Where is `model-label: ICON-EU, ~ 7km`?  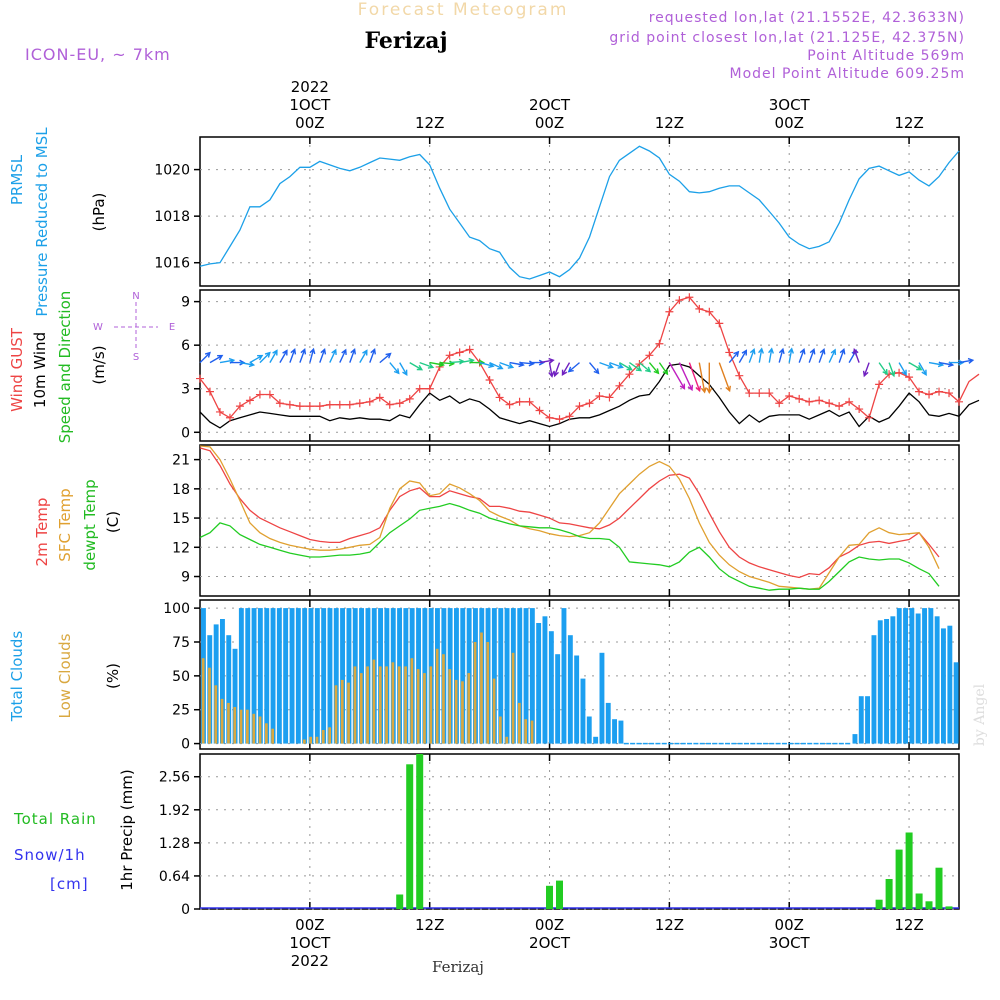
model-label: ICON-EU, ~ 7km is located at coordinates (98, 54).